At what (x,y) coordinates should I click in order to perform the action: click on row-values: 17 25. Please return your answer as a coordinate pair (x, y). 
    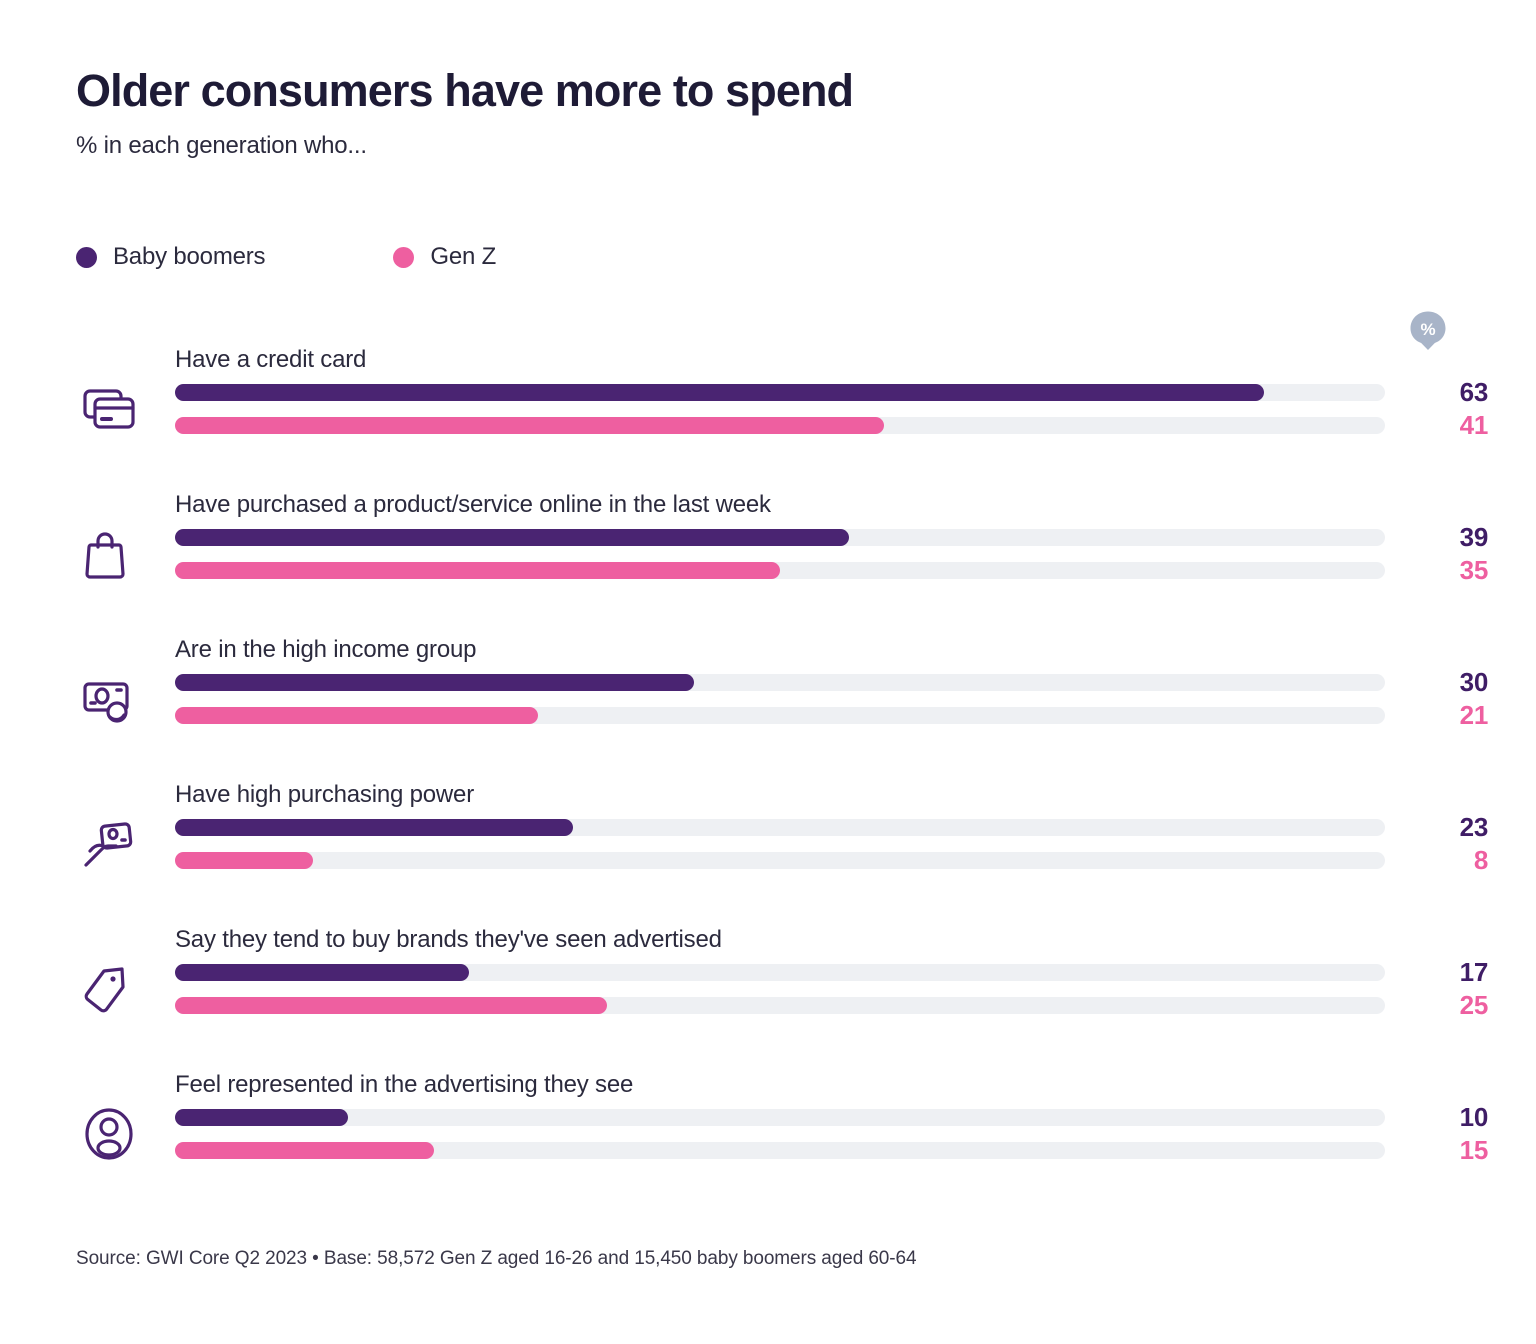
    Looking at the image, I should click on (1443, 989).